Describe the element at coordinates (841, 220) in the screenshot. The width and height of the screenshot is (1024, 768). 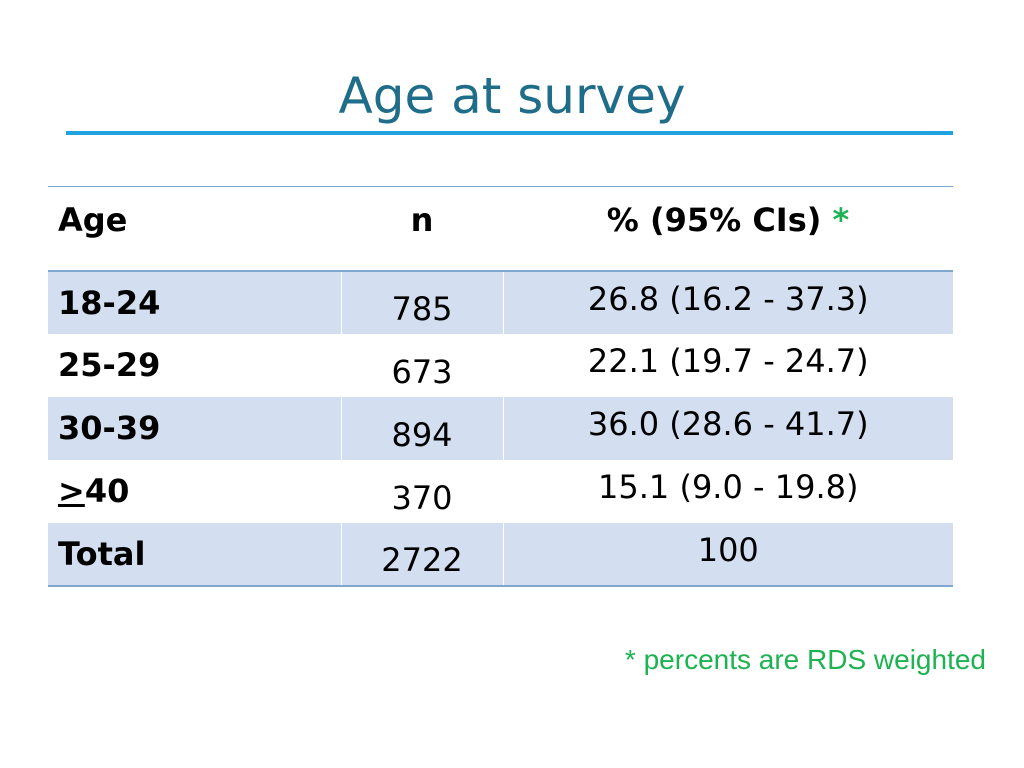
I see `header-asterisk: *` at that location.